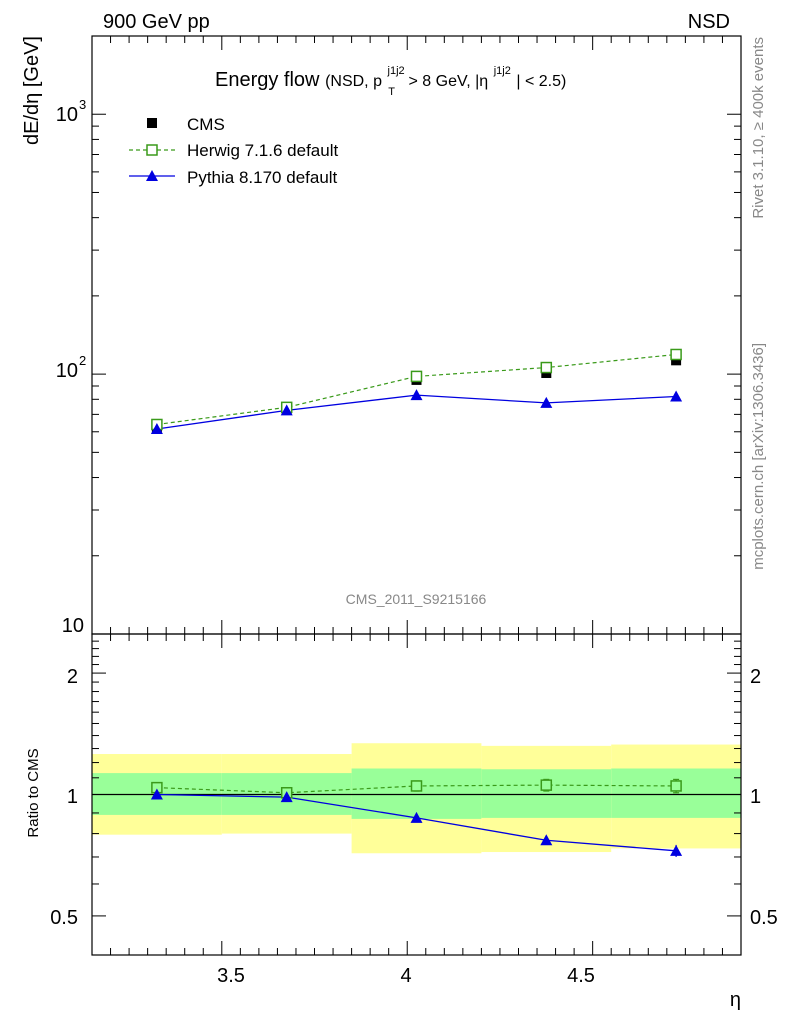 The width and height of the screenshot is (786, 1024). Describe the element at coordinates (735, 1000) in the screenshot. I see `x-axis-label: η` at that location.